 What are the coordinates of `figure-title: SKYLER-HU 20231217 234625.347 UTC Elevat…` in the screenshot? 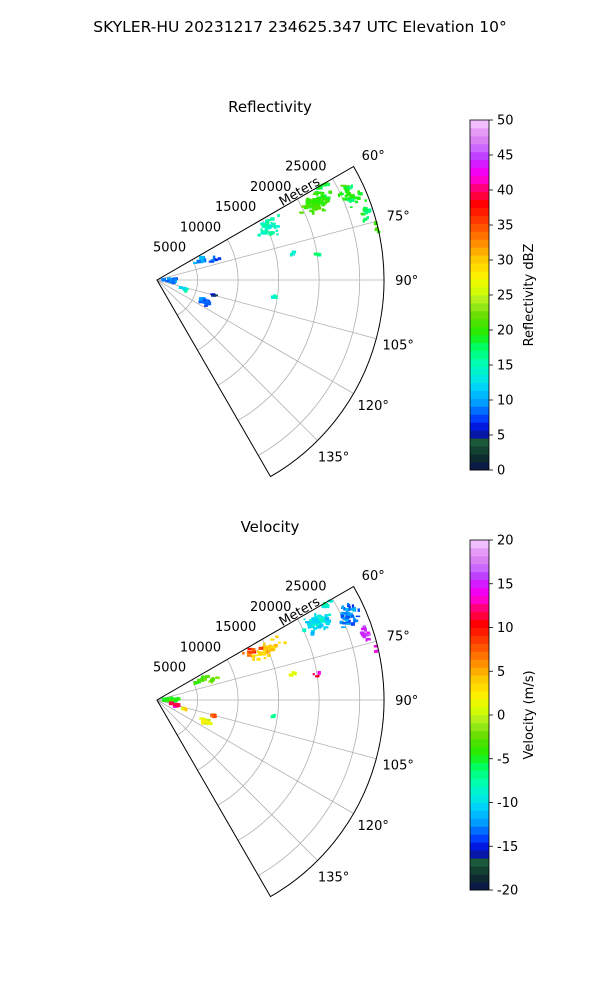 It's located at (300, 27).